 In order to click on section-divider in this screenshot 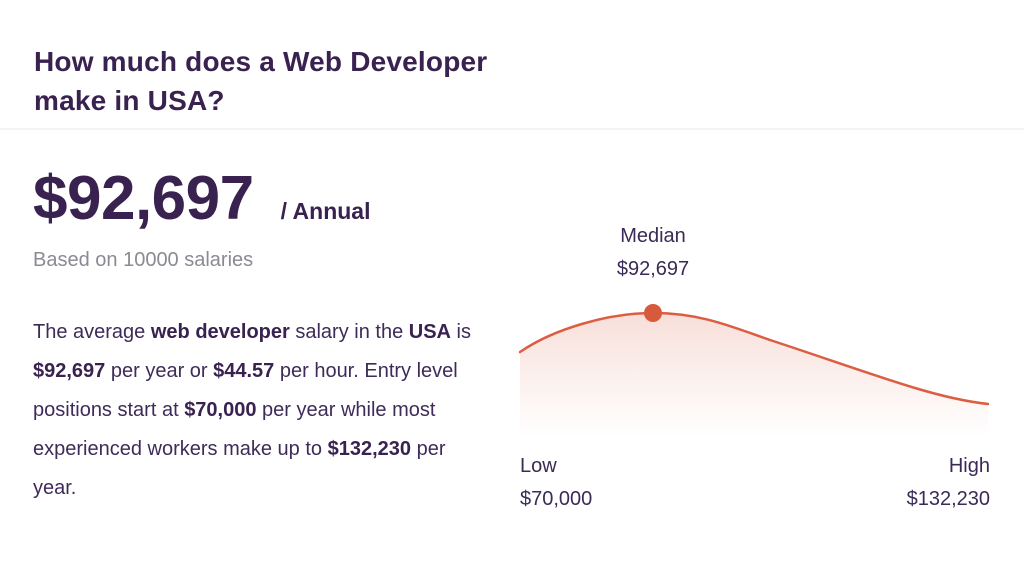, I will do `click(512, 129)`.